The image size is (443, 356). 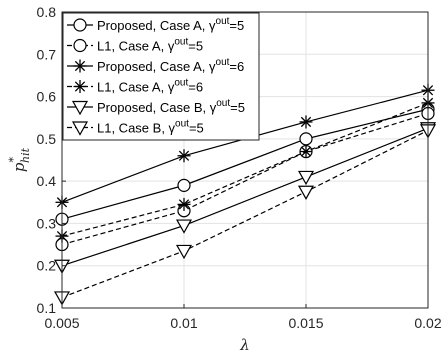 What do you see at coordinates (183, 323) in the screenshot?
I see `x-tick-label: 0.01` at bounding box center [183, 323].